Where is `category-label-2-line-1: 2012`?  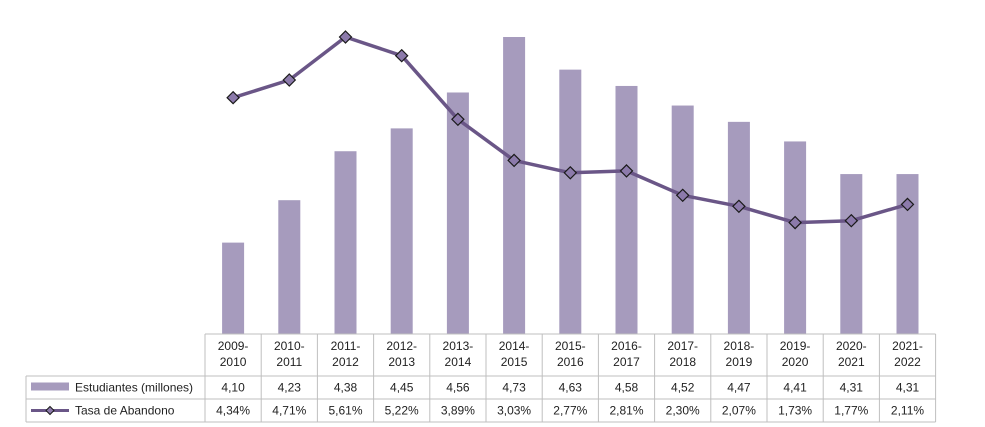
category-label-2-line-1: 2012 is located at coordinates (345, 362).